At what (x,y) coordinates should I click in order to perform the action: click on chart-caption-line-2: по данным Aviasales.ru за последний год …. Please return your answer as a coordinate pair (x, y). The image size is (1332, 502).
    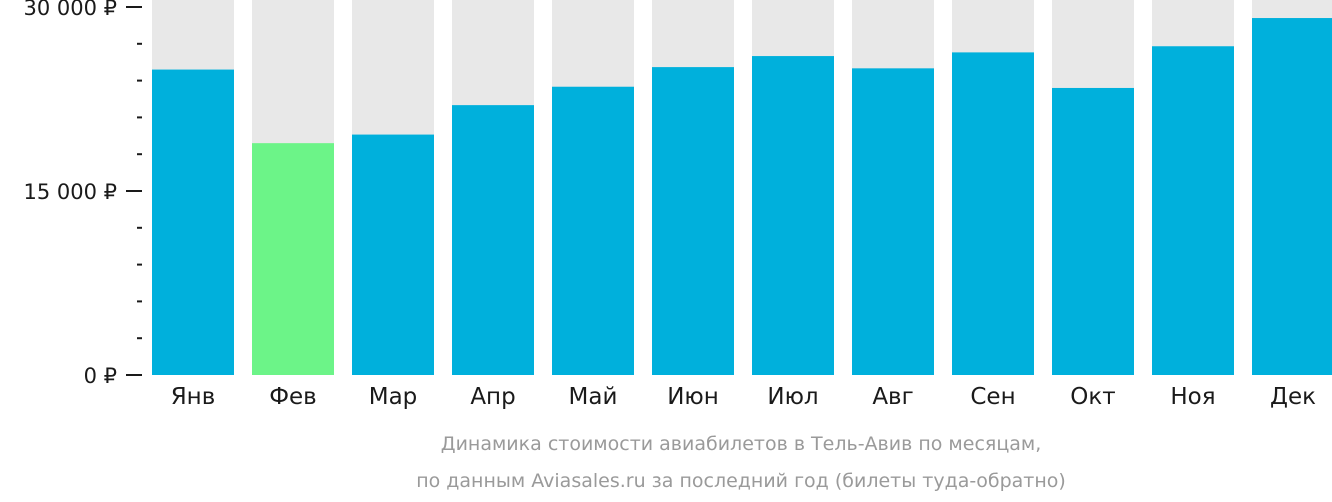
    Looking at the image, I should click on (741, 481).